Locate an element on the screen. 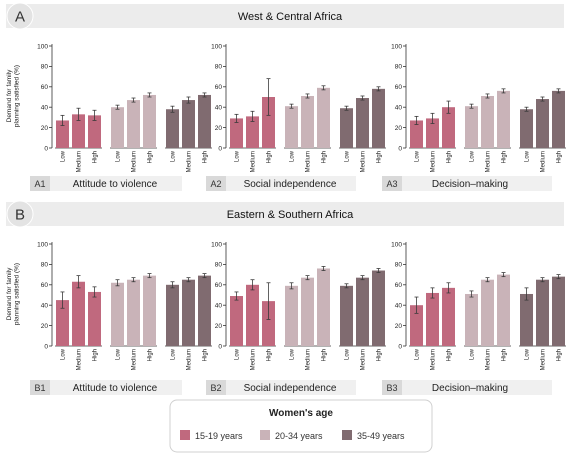  panel-footer-bg is located at coordinates (106, 387).